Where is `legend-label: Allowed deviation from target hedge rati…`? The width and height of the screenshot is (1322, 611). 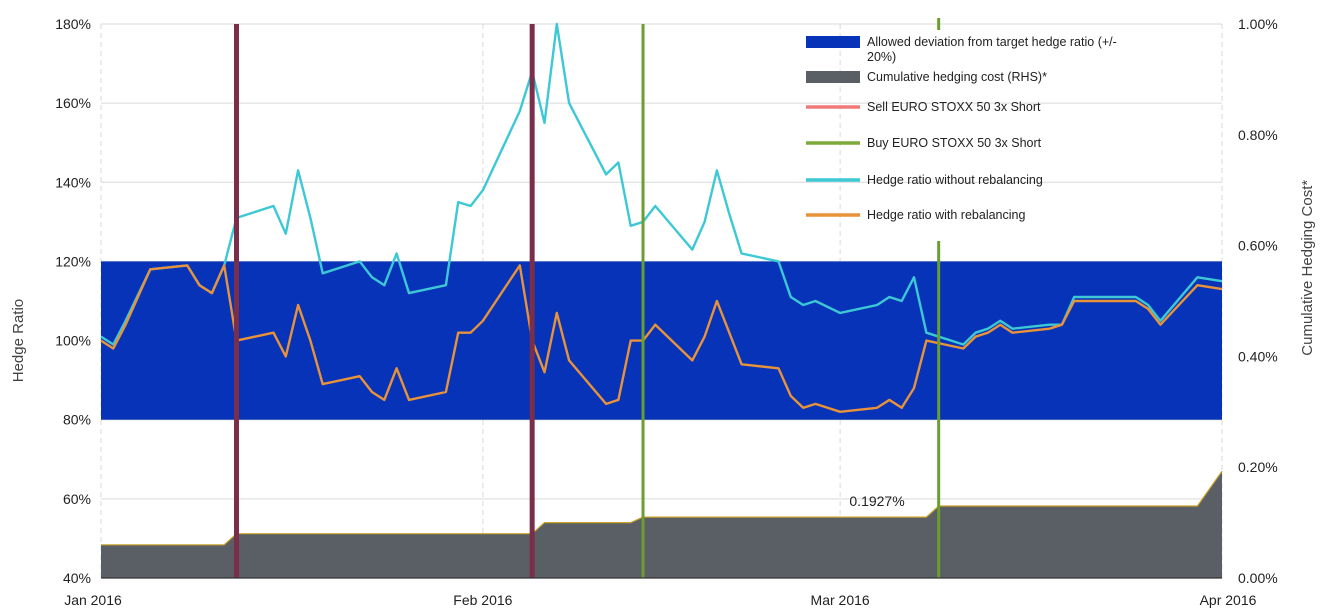 legend-label: Allowed deviation from target hedge rati… is located at coordinates (992, 42).